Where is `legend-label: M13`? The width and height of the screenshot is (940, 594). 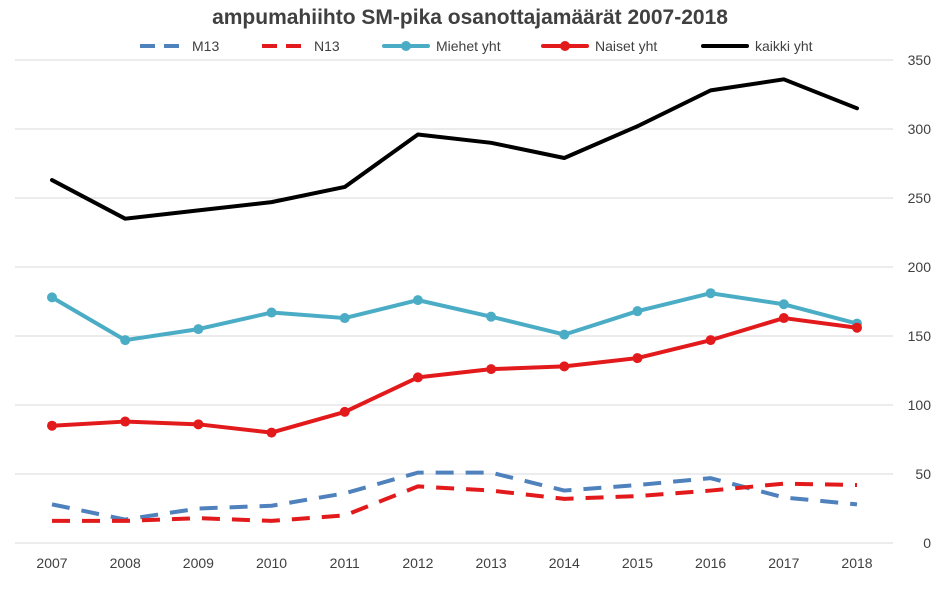 legend-label: M13 is located at coordinates (205, 46).